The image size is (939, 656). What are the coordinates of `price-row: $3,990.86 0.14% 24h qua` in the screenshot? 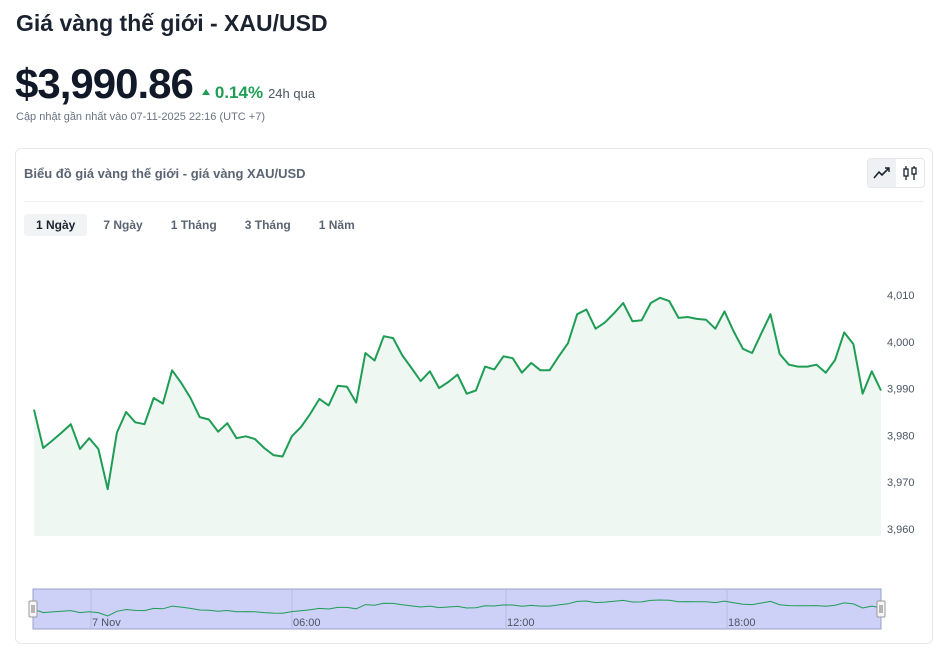 It's located at (165, 84).